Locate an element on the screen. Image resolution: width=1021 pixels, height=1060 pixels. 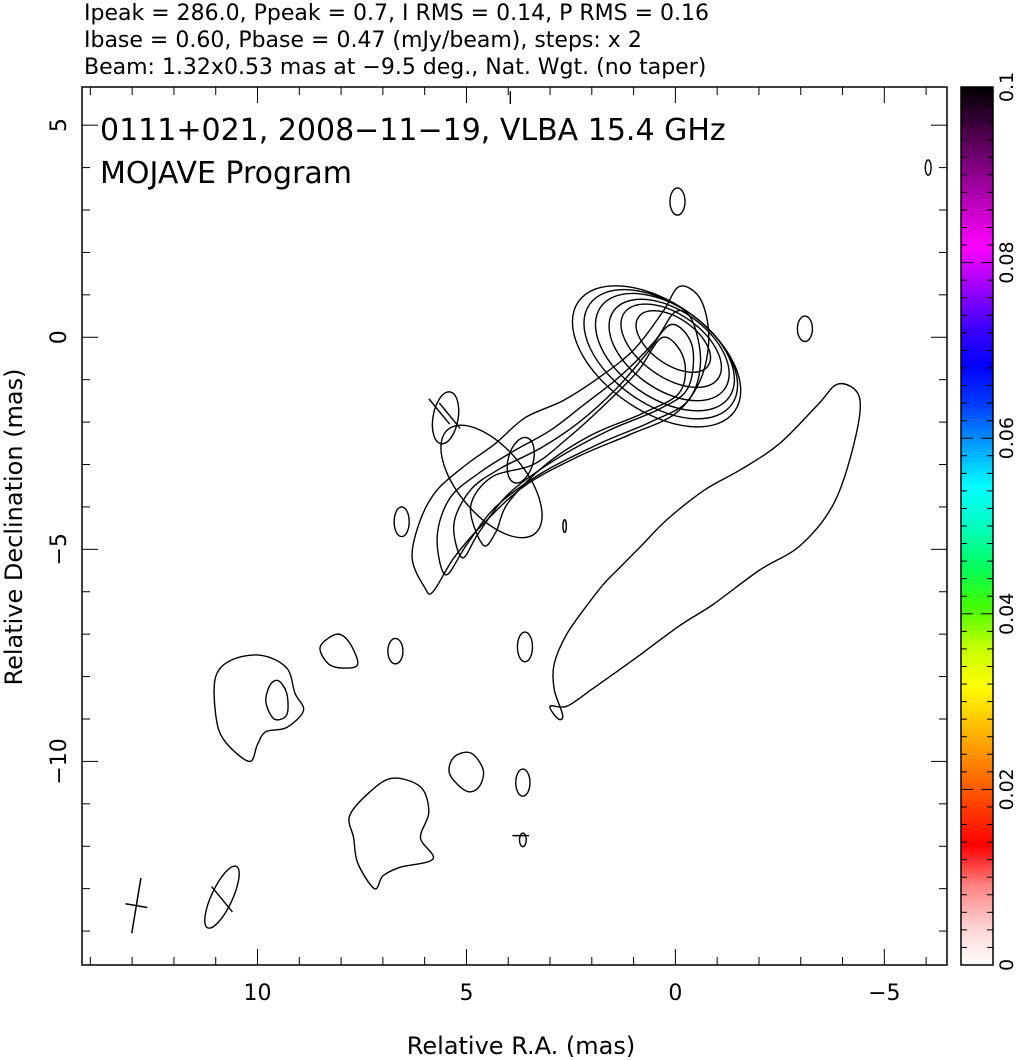
colorbar-tick-label: 0.06 is located at coordinates (1007, 438).